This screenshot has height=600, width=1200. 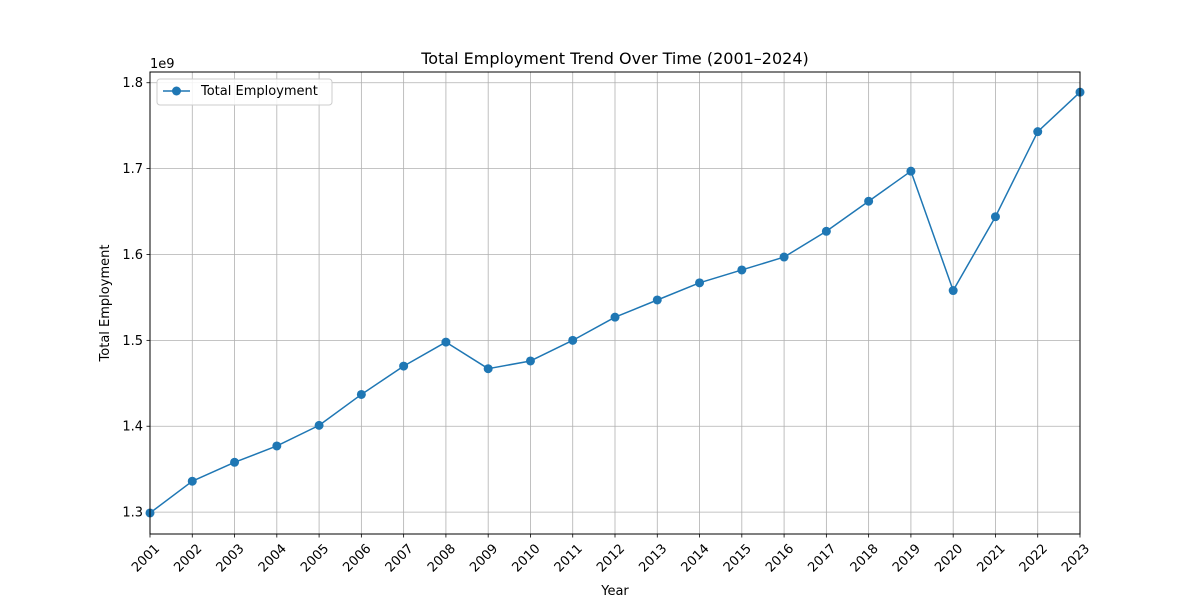 I want to click on x-tick-label: 2021, so click(x=991, y=558).